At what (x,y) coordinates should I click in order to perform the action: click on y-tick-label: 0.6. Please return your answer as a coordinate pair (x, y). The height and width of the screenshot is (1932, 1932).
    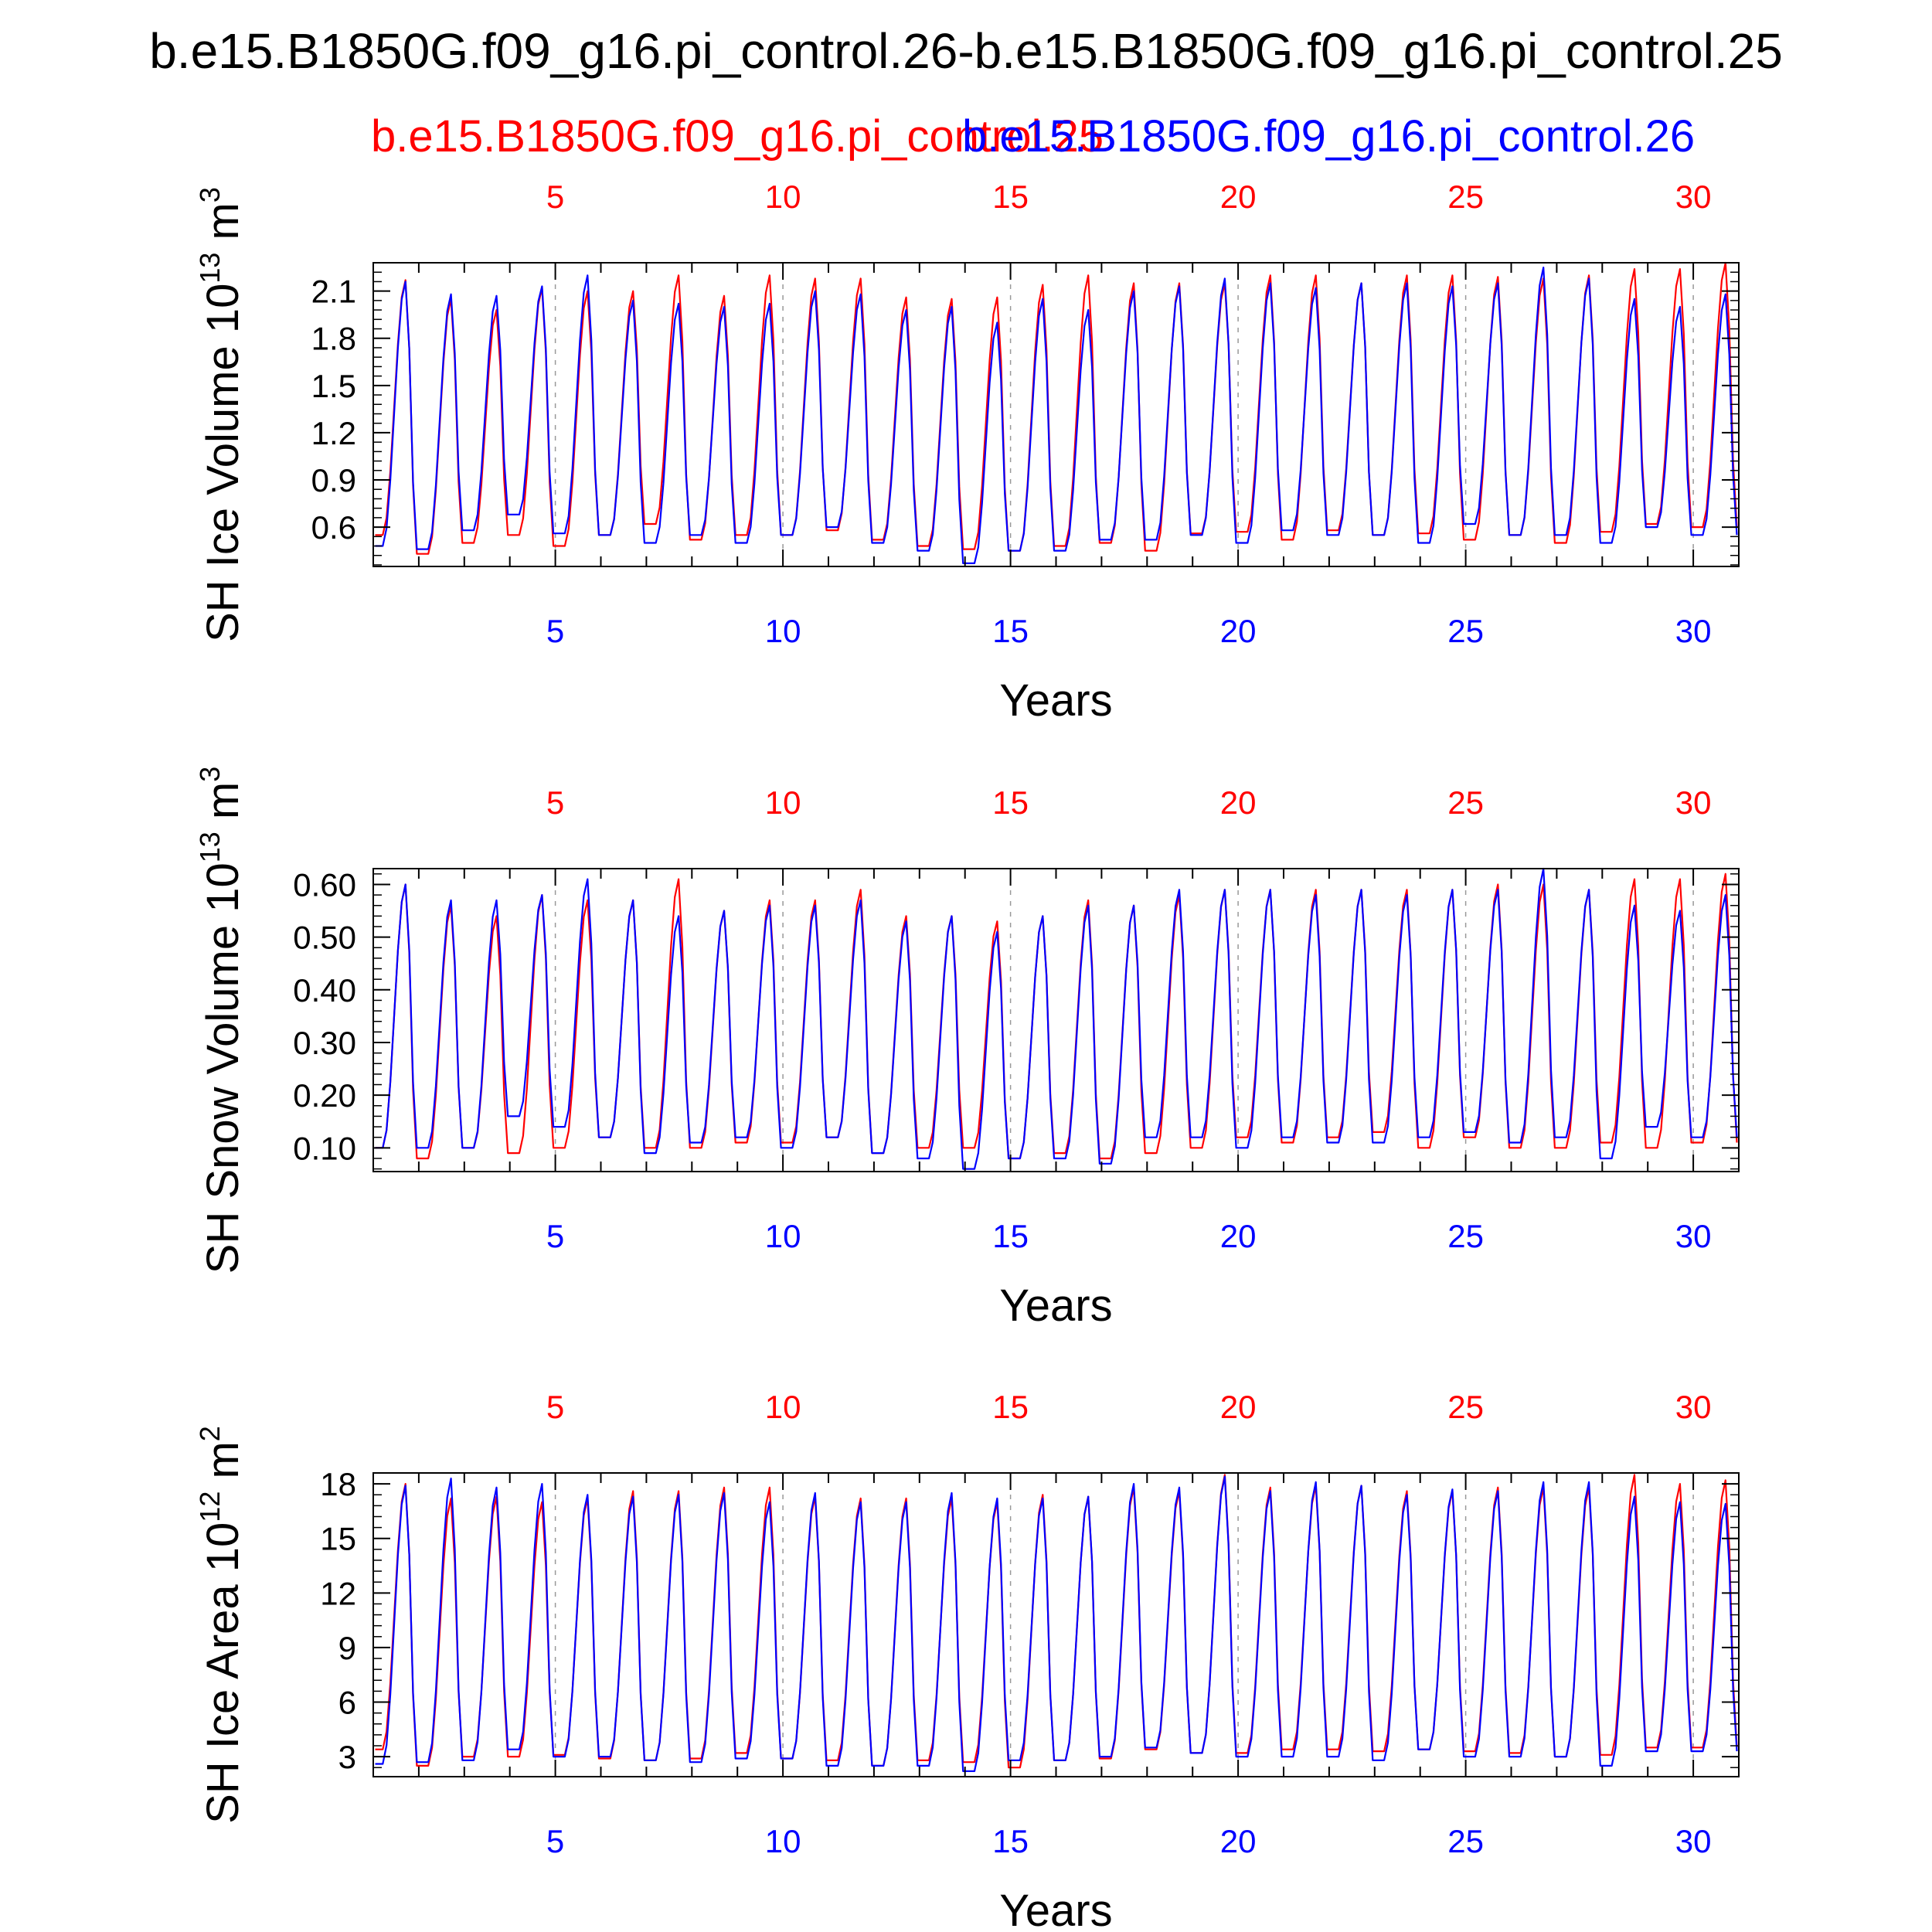
    Looking at the image, I should click on (333, 528).